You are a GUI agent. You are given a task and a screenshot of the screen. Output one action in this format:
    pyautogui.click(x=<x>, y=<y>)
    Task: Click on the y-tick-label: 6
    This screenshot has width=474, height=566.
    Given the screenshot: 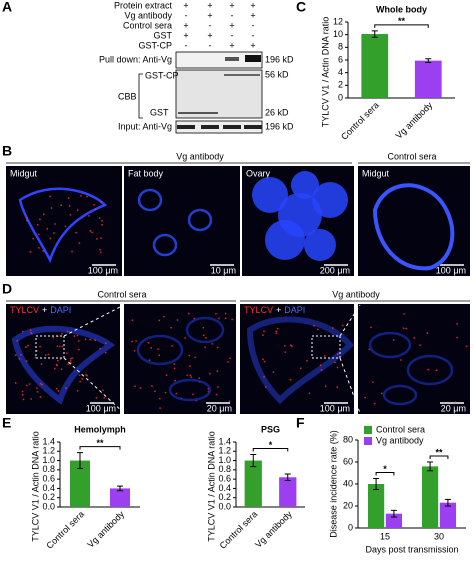 What is the action you would take?
    pyautogui.click(x=340, y=59)
    